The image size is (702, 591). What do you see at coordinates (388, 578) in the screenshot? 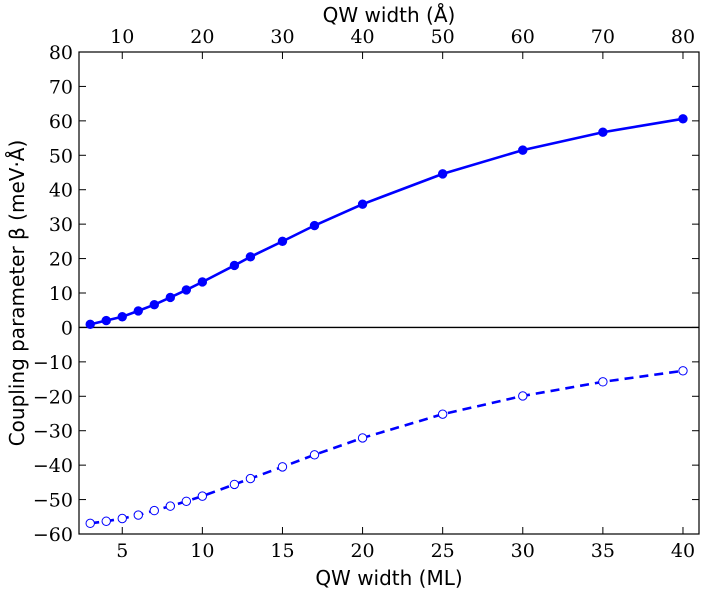
I see `x-axis-title: QW width (ML)` at bounding box center [388, 578].